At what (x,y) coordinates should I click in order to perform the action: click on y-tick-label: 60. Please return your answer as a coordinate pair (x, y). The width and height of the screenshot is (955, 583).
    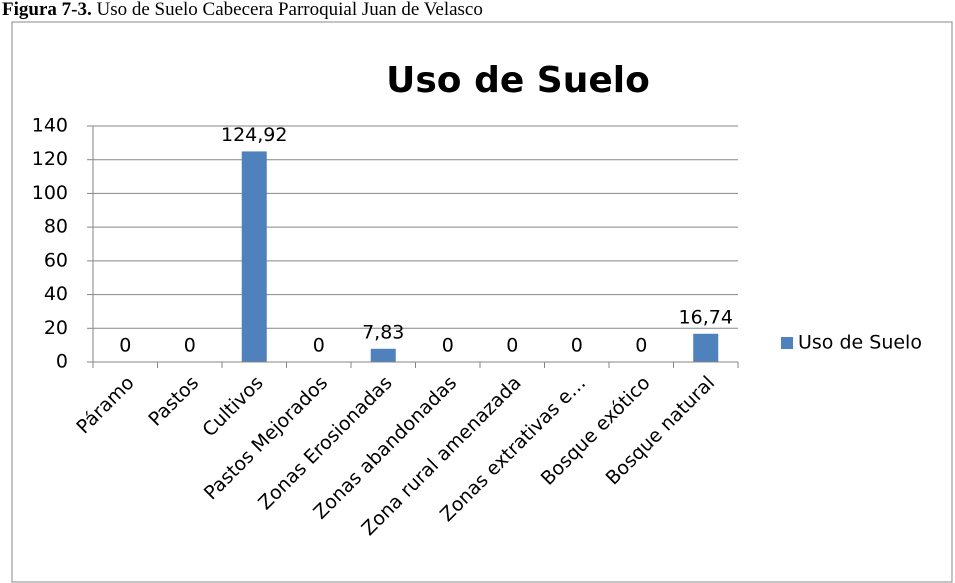
    Looking at the image, I should click on (56, 260).